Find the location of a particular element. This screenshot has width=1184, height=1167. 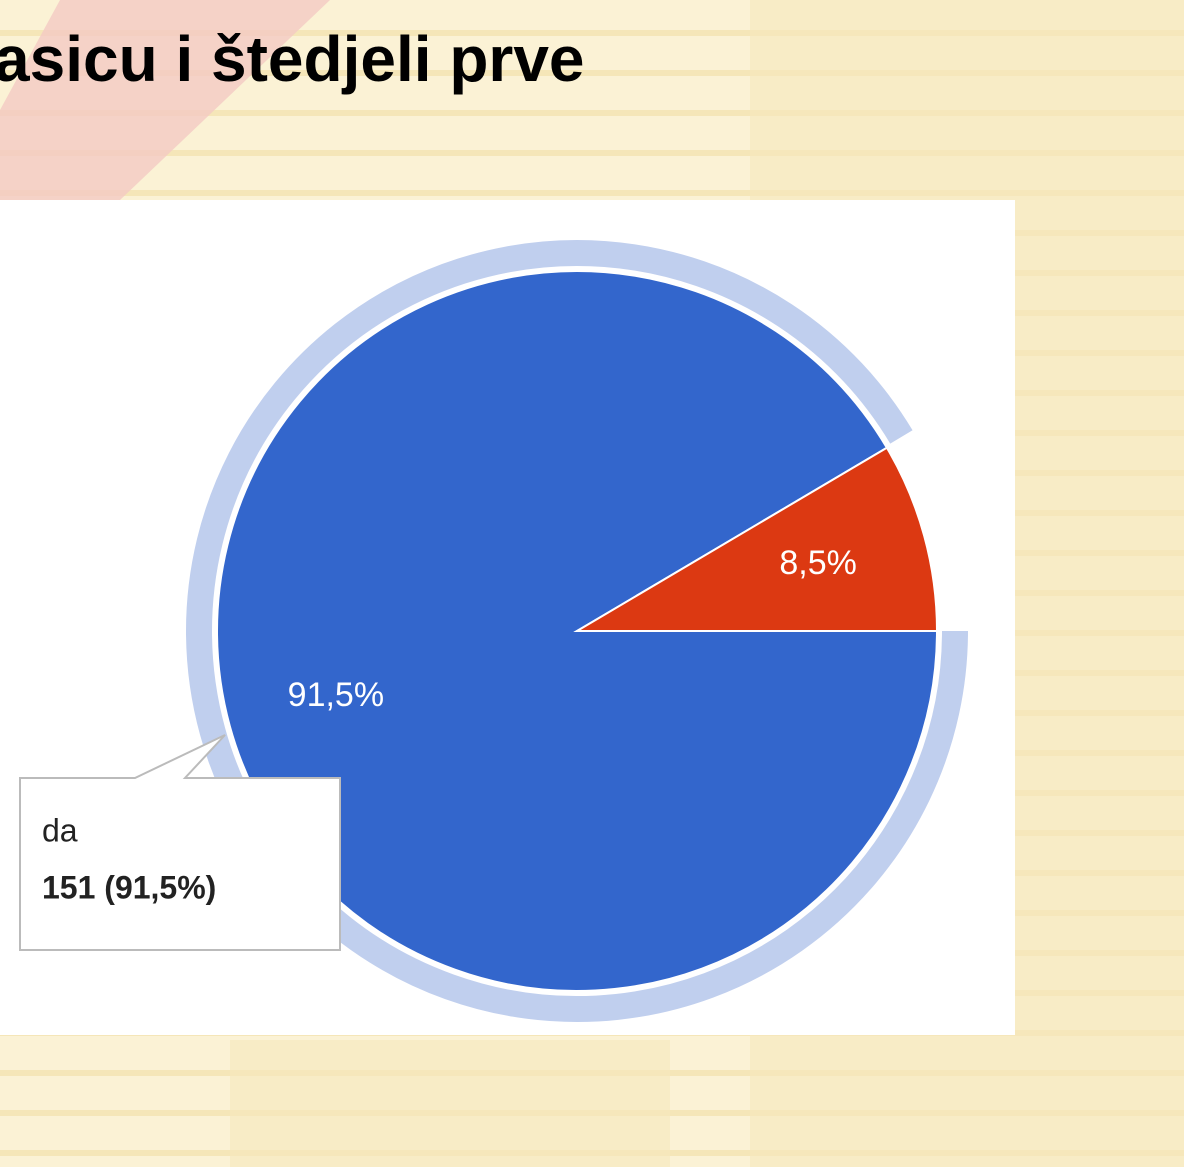

tooltip-box is located at coordinates (180, 842).